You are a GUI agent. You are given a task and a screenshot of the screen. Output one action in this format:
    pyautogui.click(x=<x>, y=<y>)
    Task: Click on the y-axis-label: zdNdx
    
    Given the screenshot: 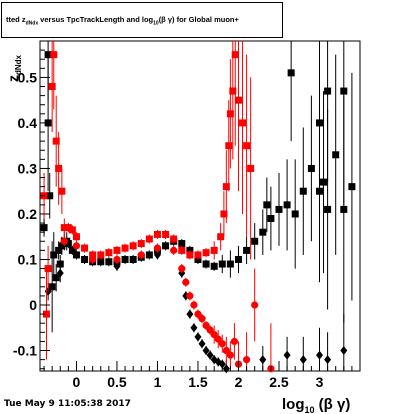 What is the action you would take?
    pyautogui.click(x=14, y=68)
    